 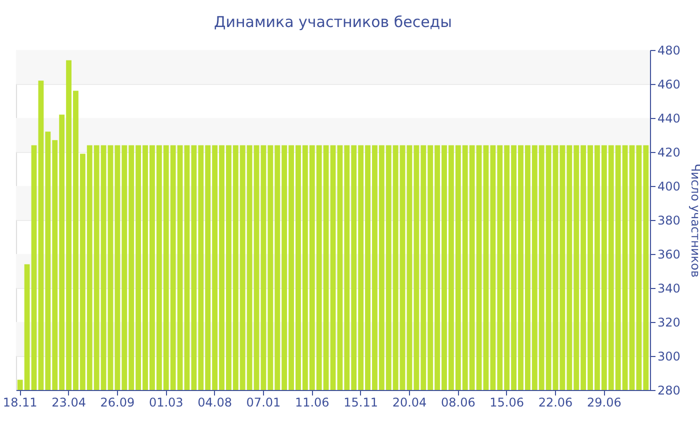 I want to click on chart-title: Динамика участников беседы, so click(x=333, y=22).